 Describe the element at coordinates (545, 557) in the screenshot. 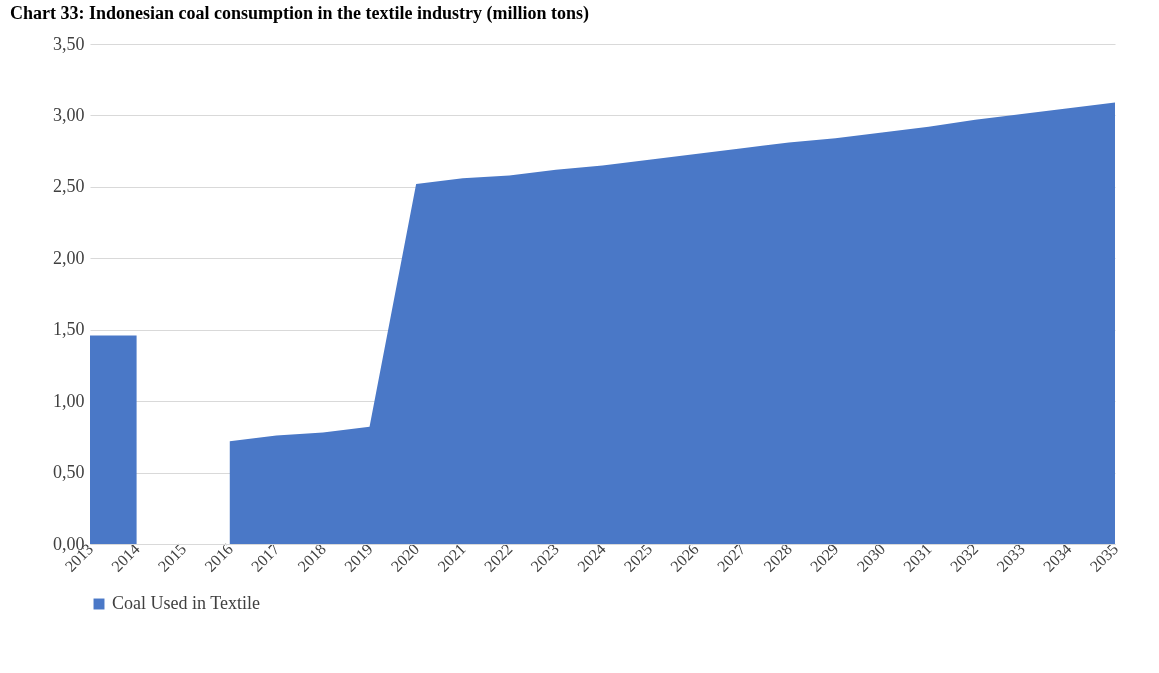

I see `x-tick-label: 2023` at that location.